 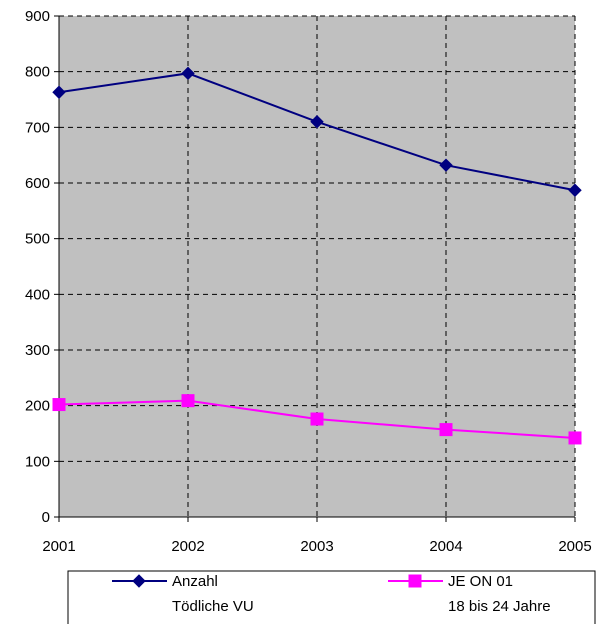 What do you see at coordinates (480, 581) in the screenshot?
I see `legend-label-2: JE ON 01` at bounding box center [480, 581].